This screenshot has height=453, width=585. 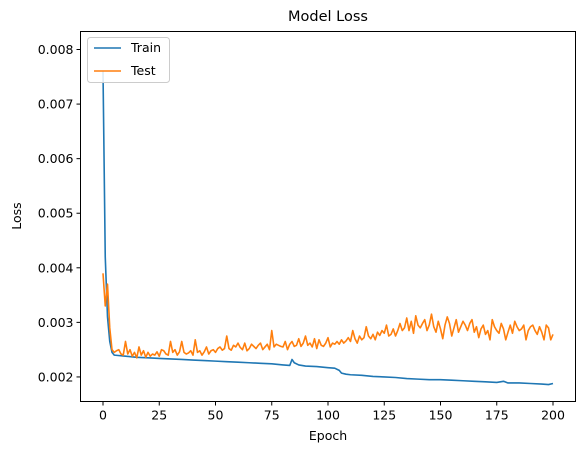 I want to click on legend-label-test: Test, so click(x=143, y=70).